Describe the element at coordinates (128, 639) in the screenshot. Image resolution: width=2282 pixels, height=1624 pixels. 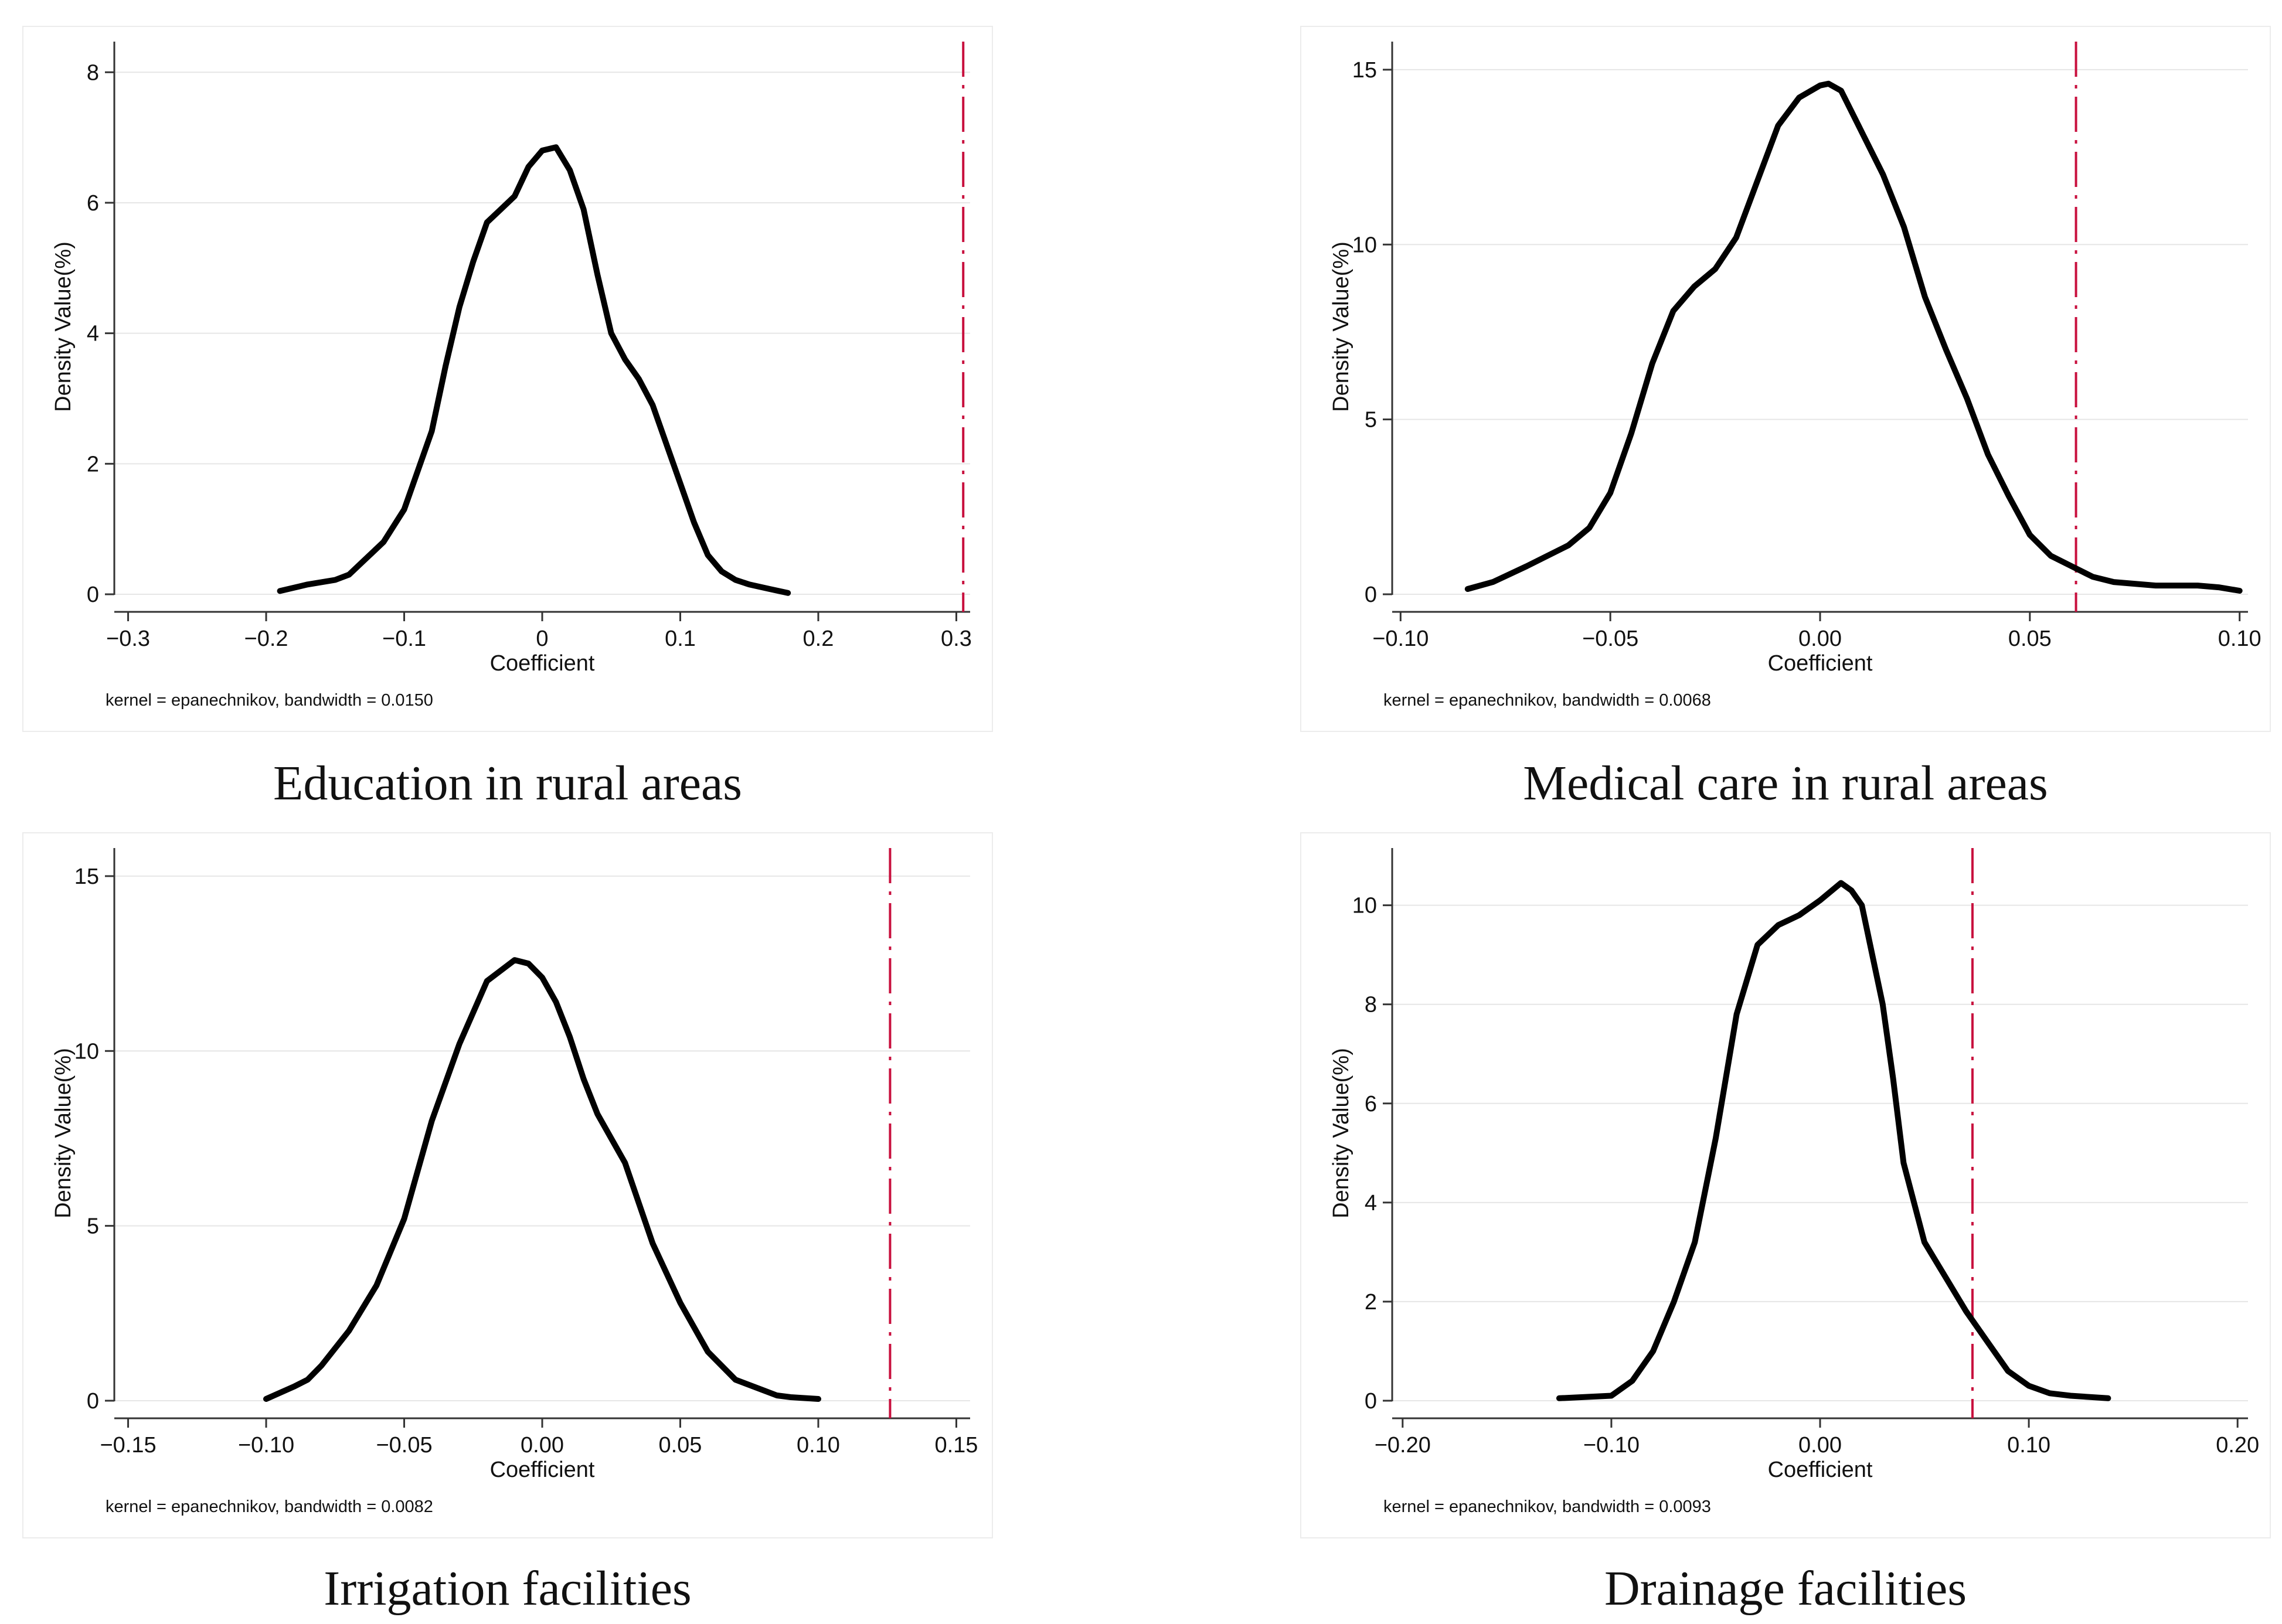
I see `x-tick-label: −0.3` at that location.